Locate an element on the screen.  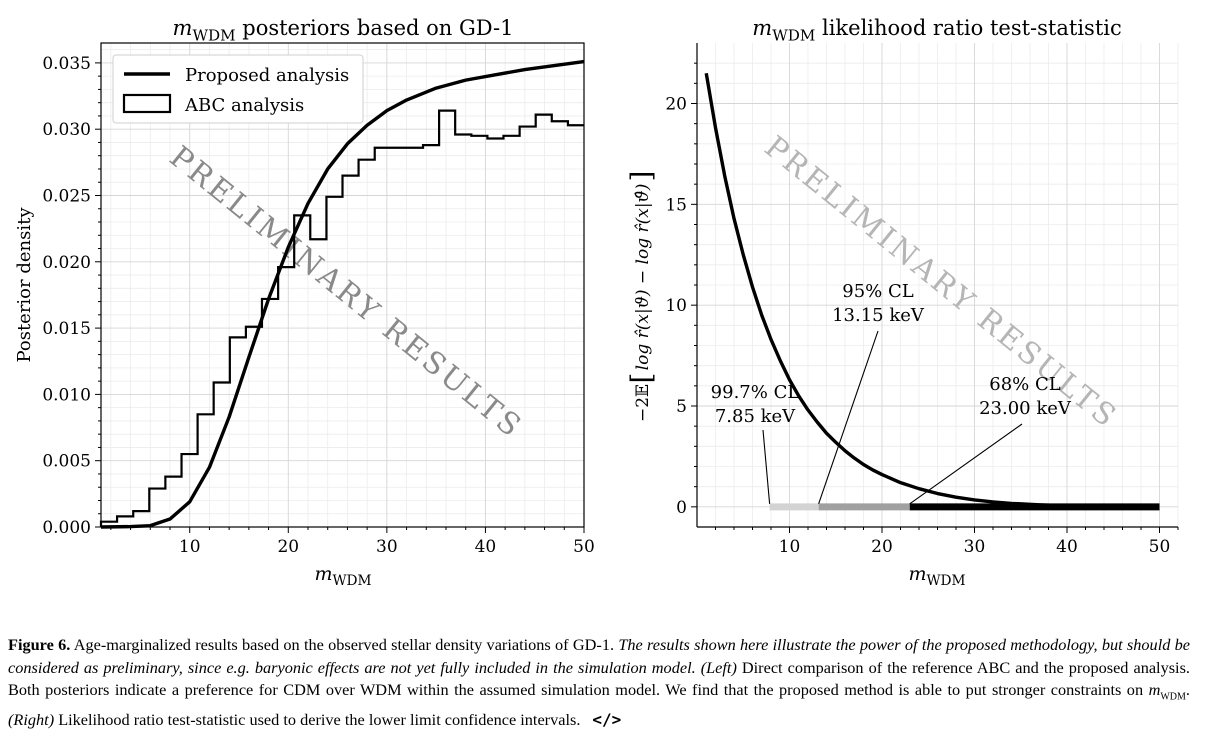
chart-title-rest: posteriors based on GD-1 is located at coordinates (375, 28).